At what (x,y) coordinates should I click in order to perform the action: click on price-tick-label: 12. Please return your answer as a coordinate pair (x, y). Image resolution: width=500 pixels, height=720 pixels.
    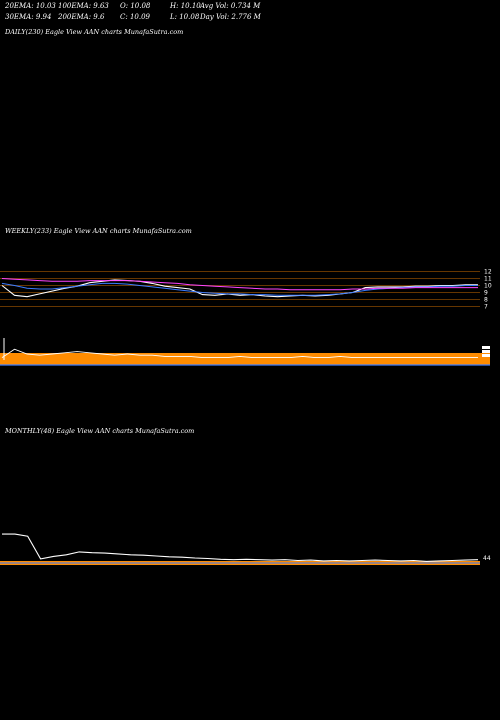
    Looking at the image, I should click on (488, 272).